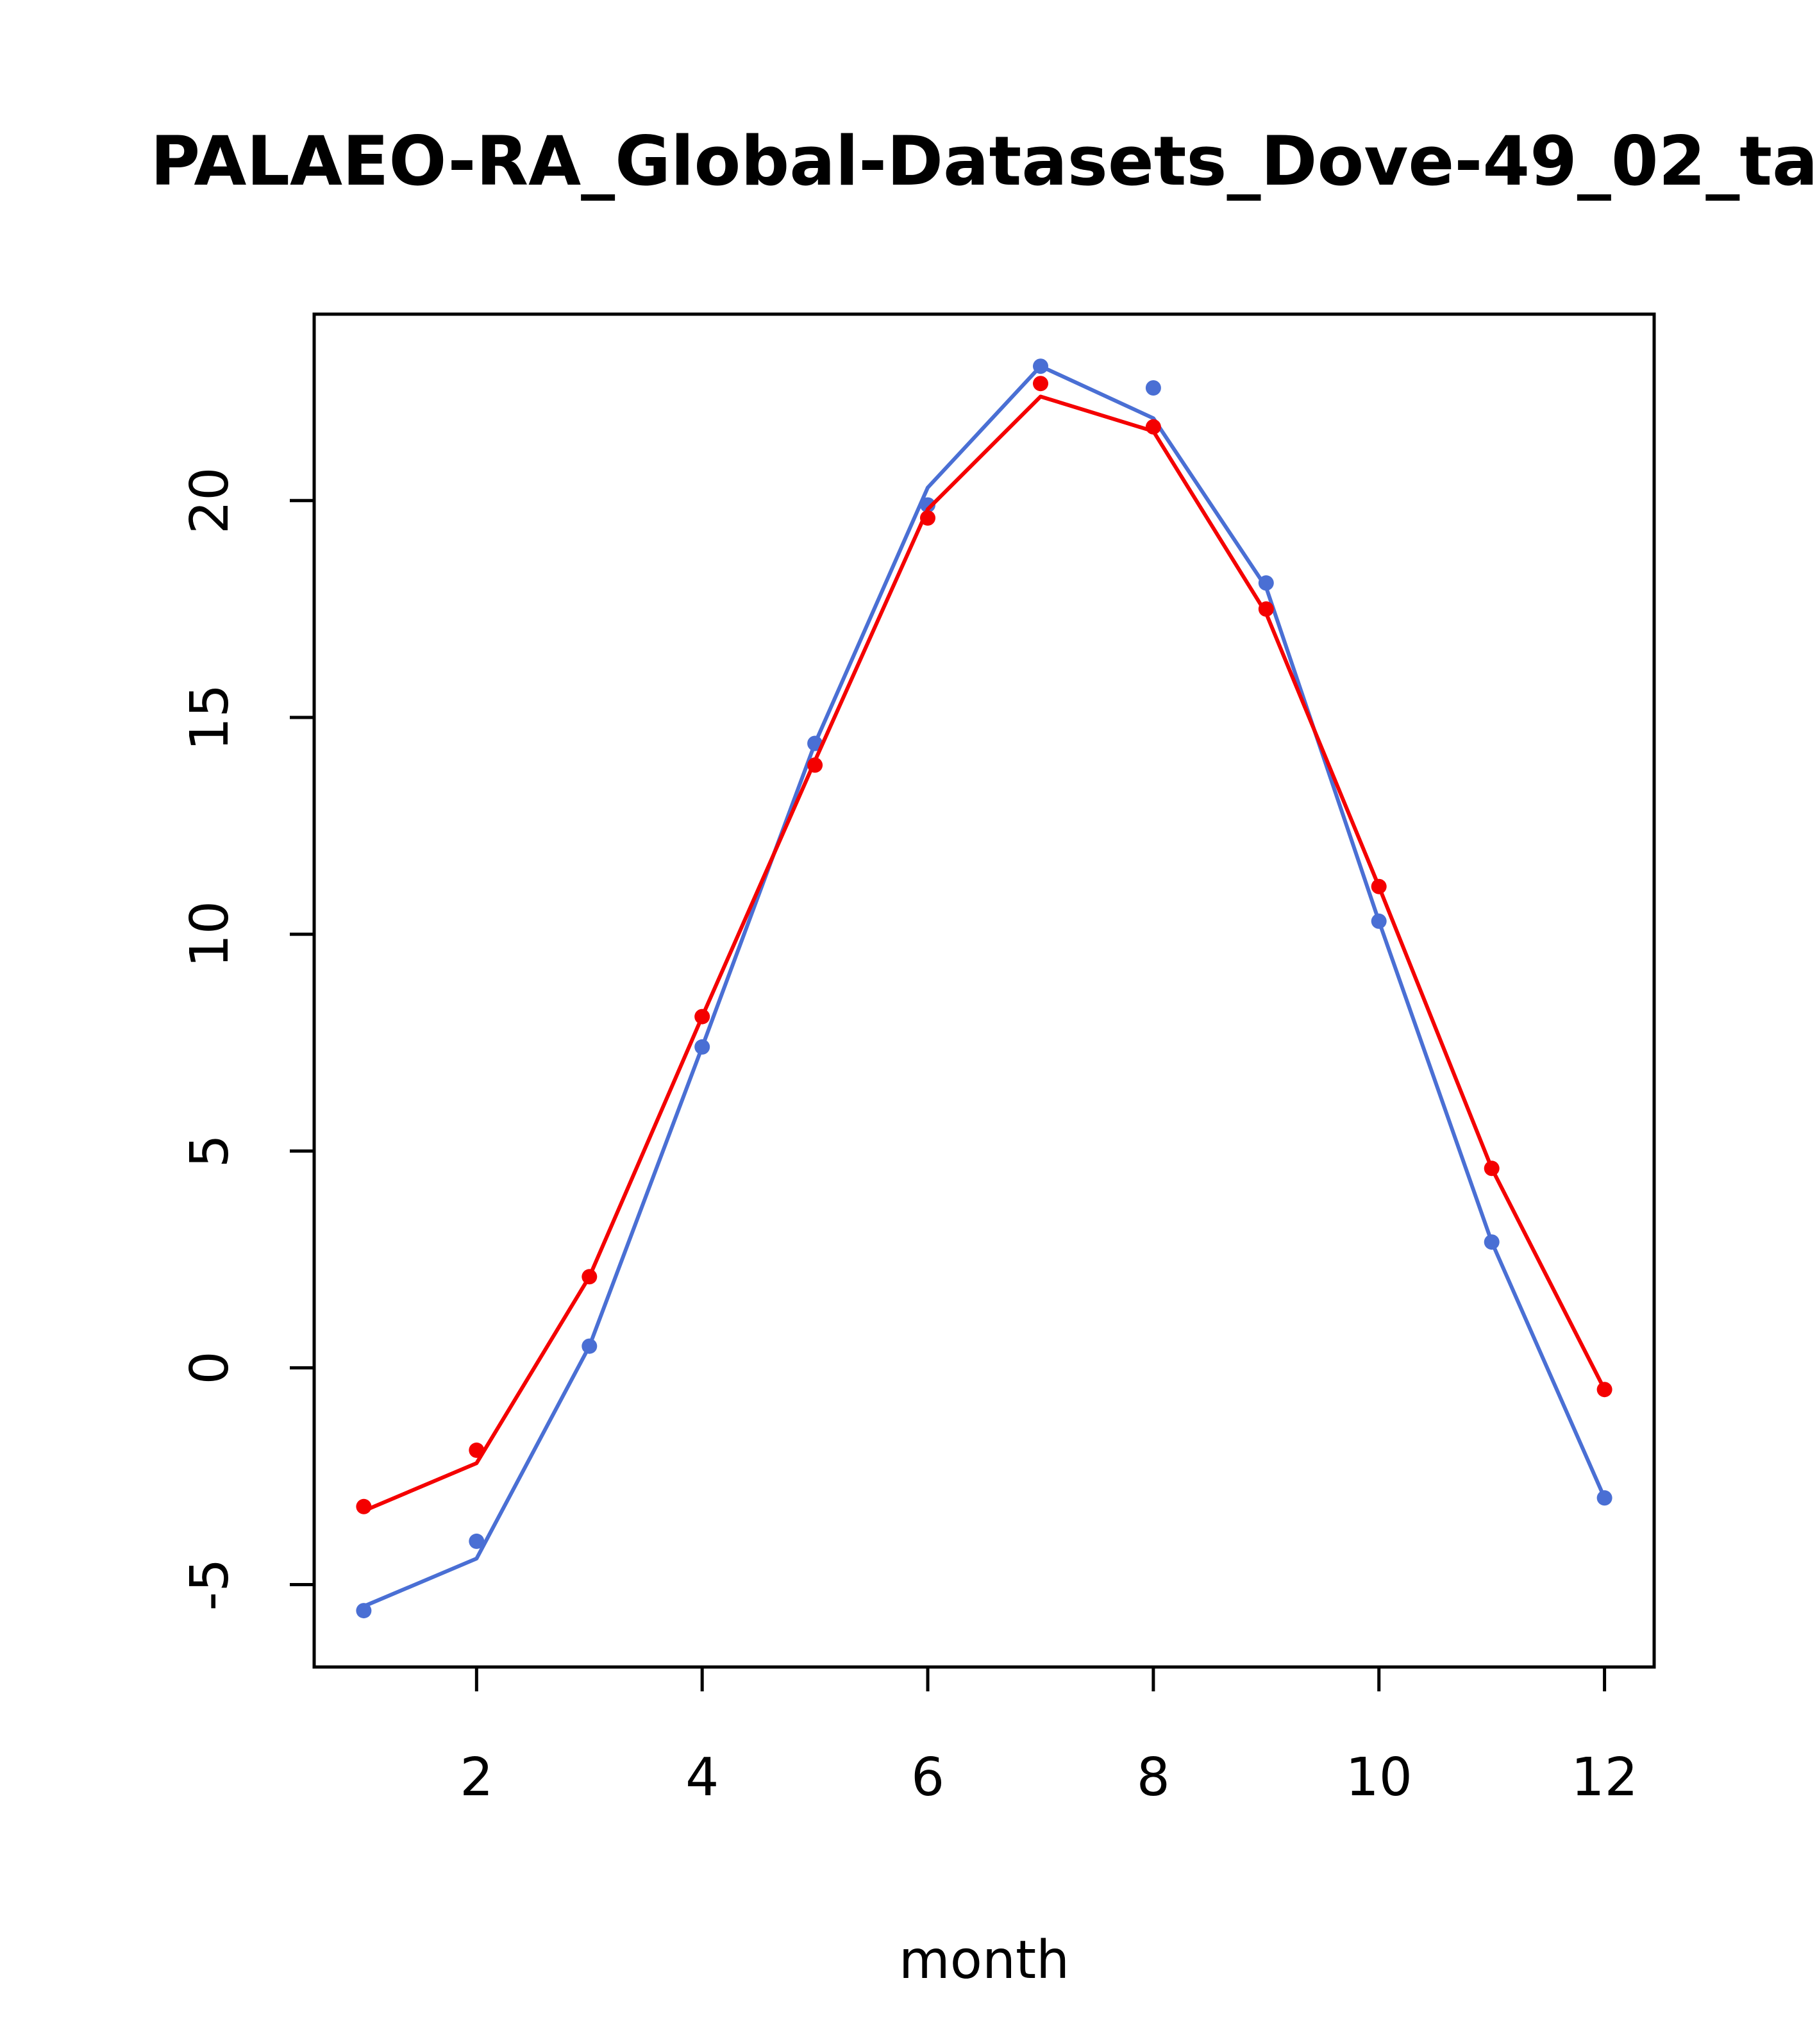 The image size is (1817, 2044). What do you see at coordinates (1379, 1777) in the screenshot?
I see `x-tick-label: 10` at bounding box center [1379, 1777].